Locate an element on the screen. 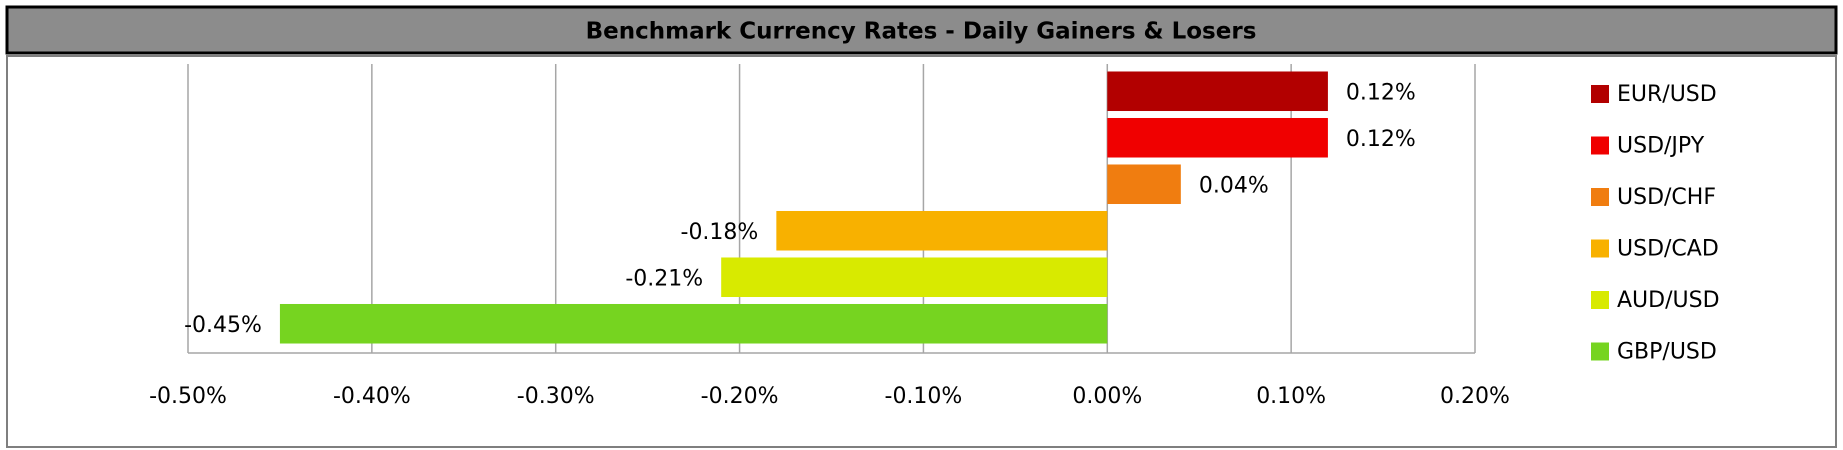 This screenshot has width=1843, height=450. value-label: -0.18% is located at coordinates (720, 232).